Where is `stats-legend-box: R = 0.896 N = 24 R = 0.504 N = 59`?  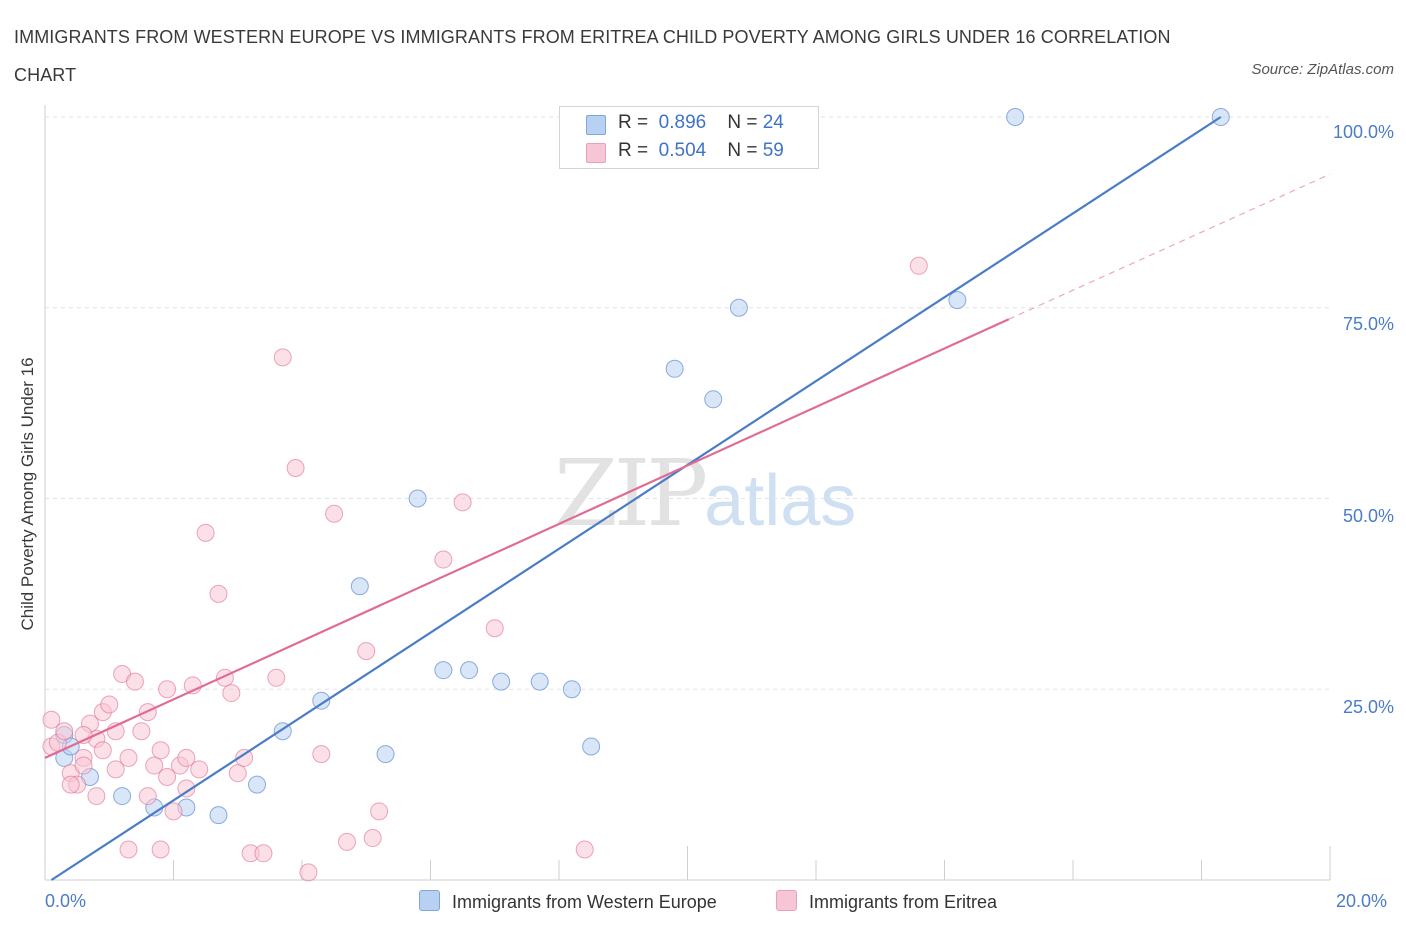 stats-legend-box: R = 0.896 N = 24 R = 0.504 N = 59 is located at coordinates (689, 137).